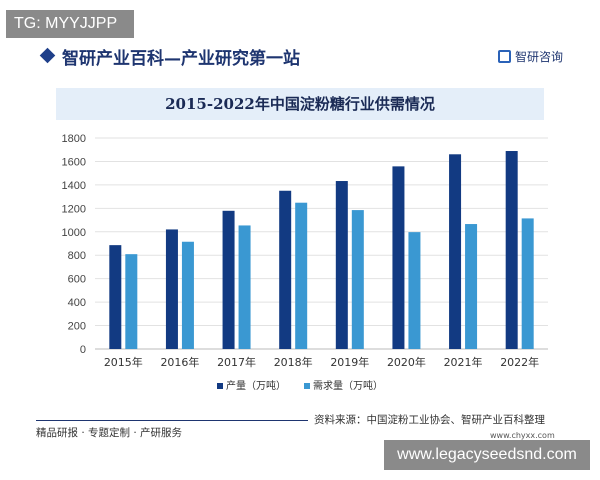  What do you see at coordinates (256, 386) in the screenshot?
I see `legend-label: 产量（万吨）` at bounding box center [256, 386].